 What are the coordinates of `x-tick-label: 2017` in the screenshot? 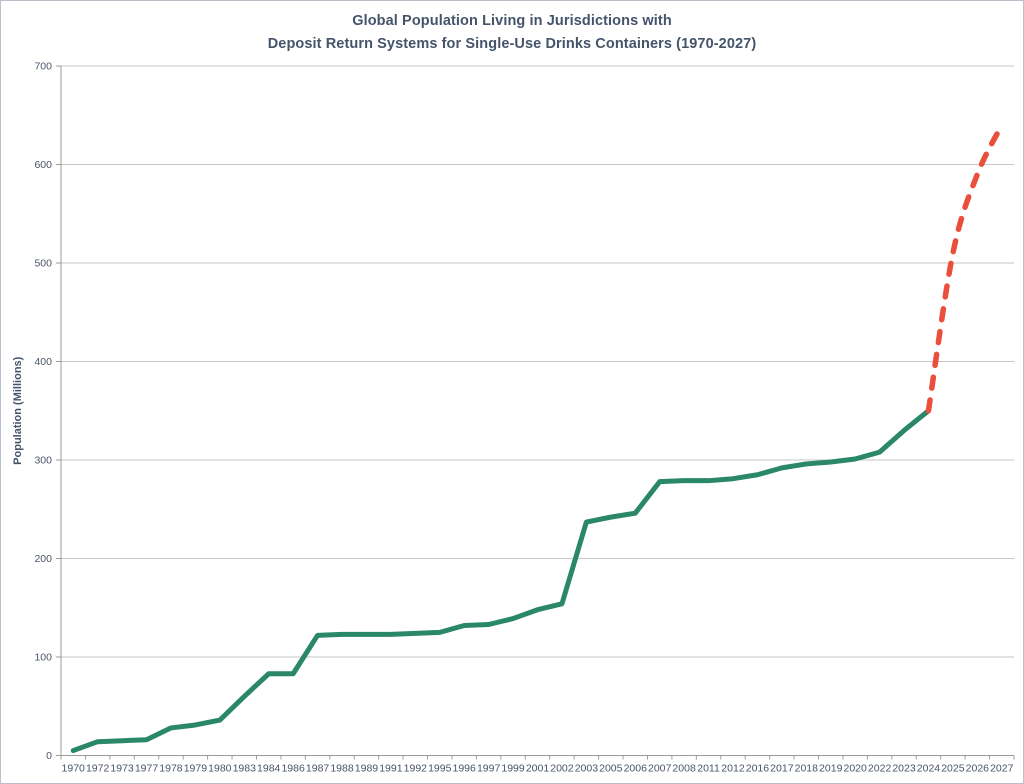 It's located at (782, 769).